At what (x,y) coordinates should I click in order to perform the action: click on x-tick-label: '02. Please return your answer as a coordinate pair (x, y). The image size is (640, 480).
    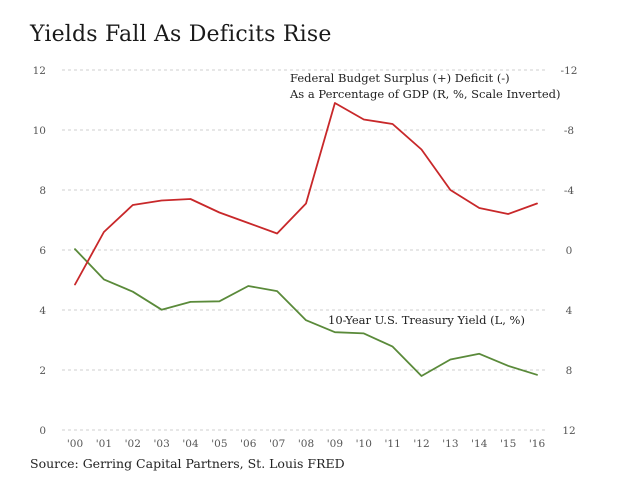
    Looking at the image, I should click on (133, 444).